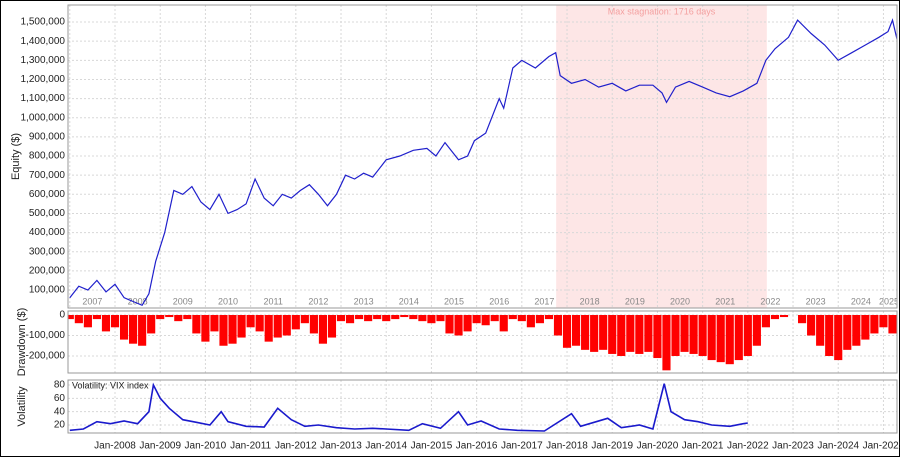 The image size is (900, 462). Describe the element at coordinates (635, 301) in the screenshot. I see `year-label: 2019` at that location.